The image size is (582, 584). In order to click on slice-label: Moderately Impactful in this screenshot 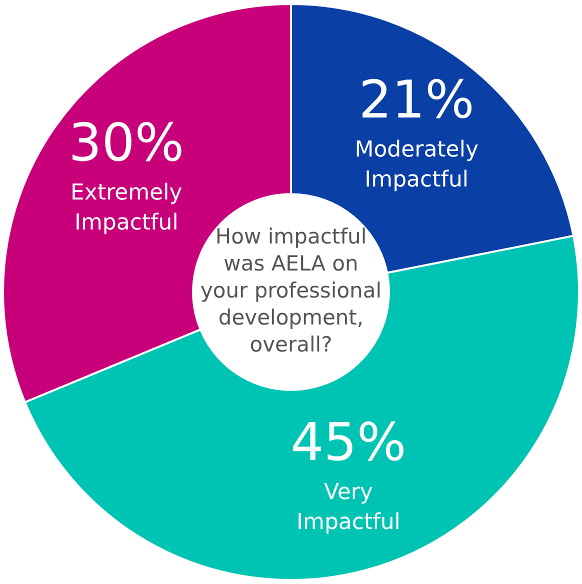, I will do `click(416, 165)`.